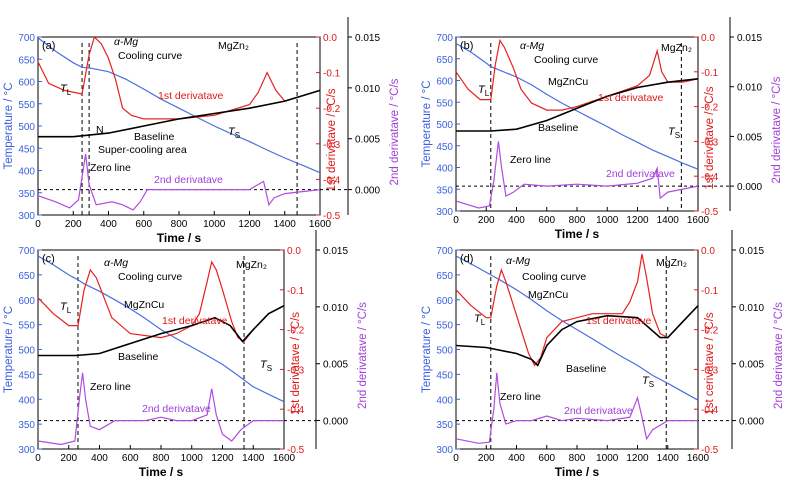  I want to click on series-cooling-curve, so click(577, 106).